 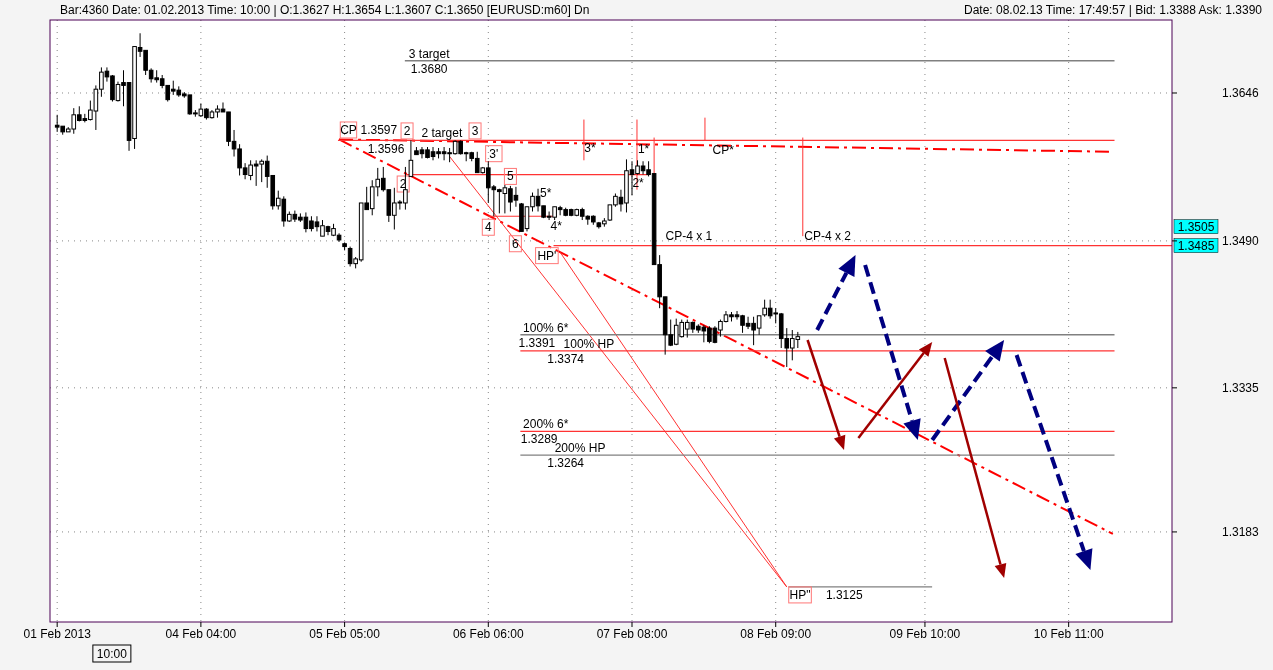 I want to click on annotation: 3', so click(x=494, y=153).